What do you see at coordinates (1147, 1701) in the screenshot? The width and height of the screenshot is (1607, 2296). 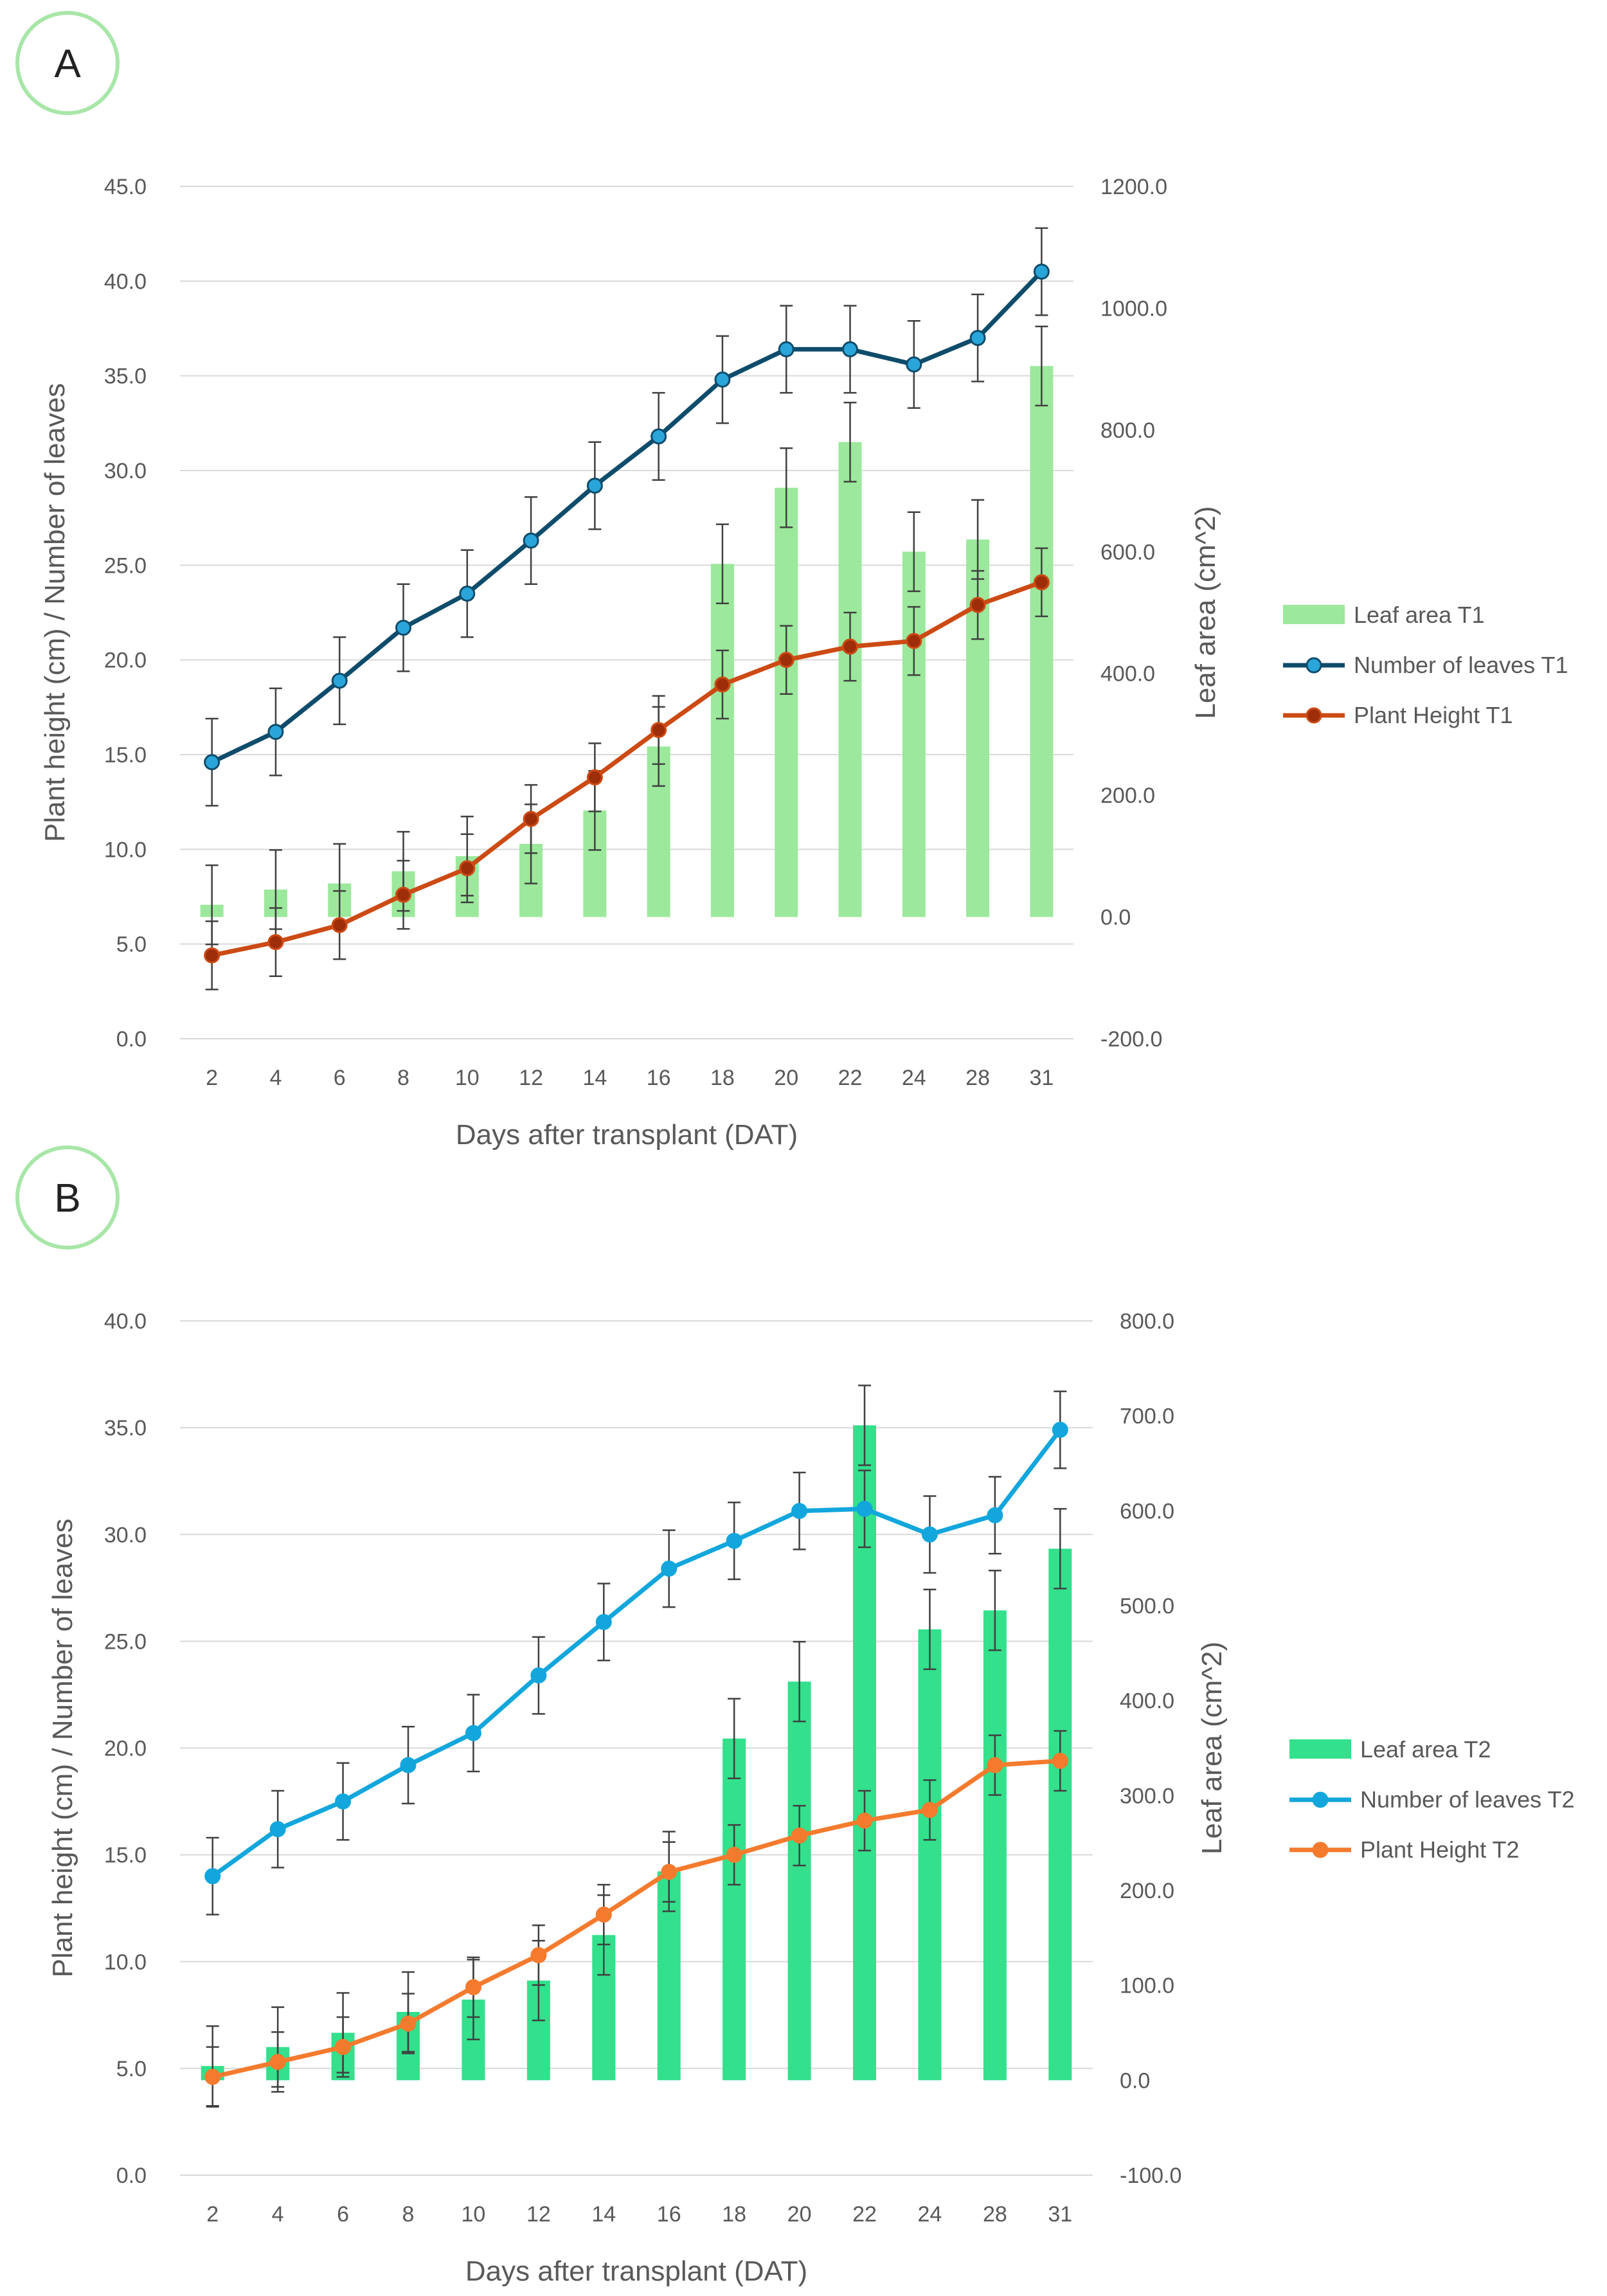 I see `y-right-tick-label: 400.0` at bounding box center [1147, 1701].